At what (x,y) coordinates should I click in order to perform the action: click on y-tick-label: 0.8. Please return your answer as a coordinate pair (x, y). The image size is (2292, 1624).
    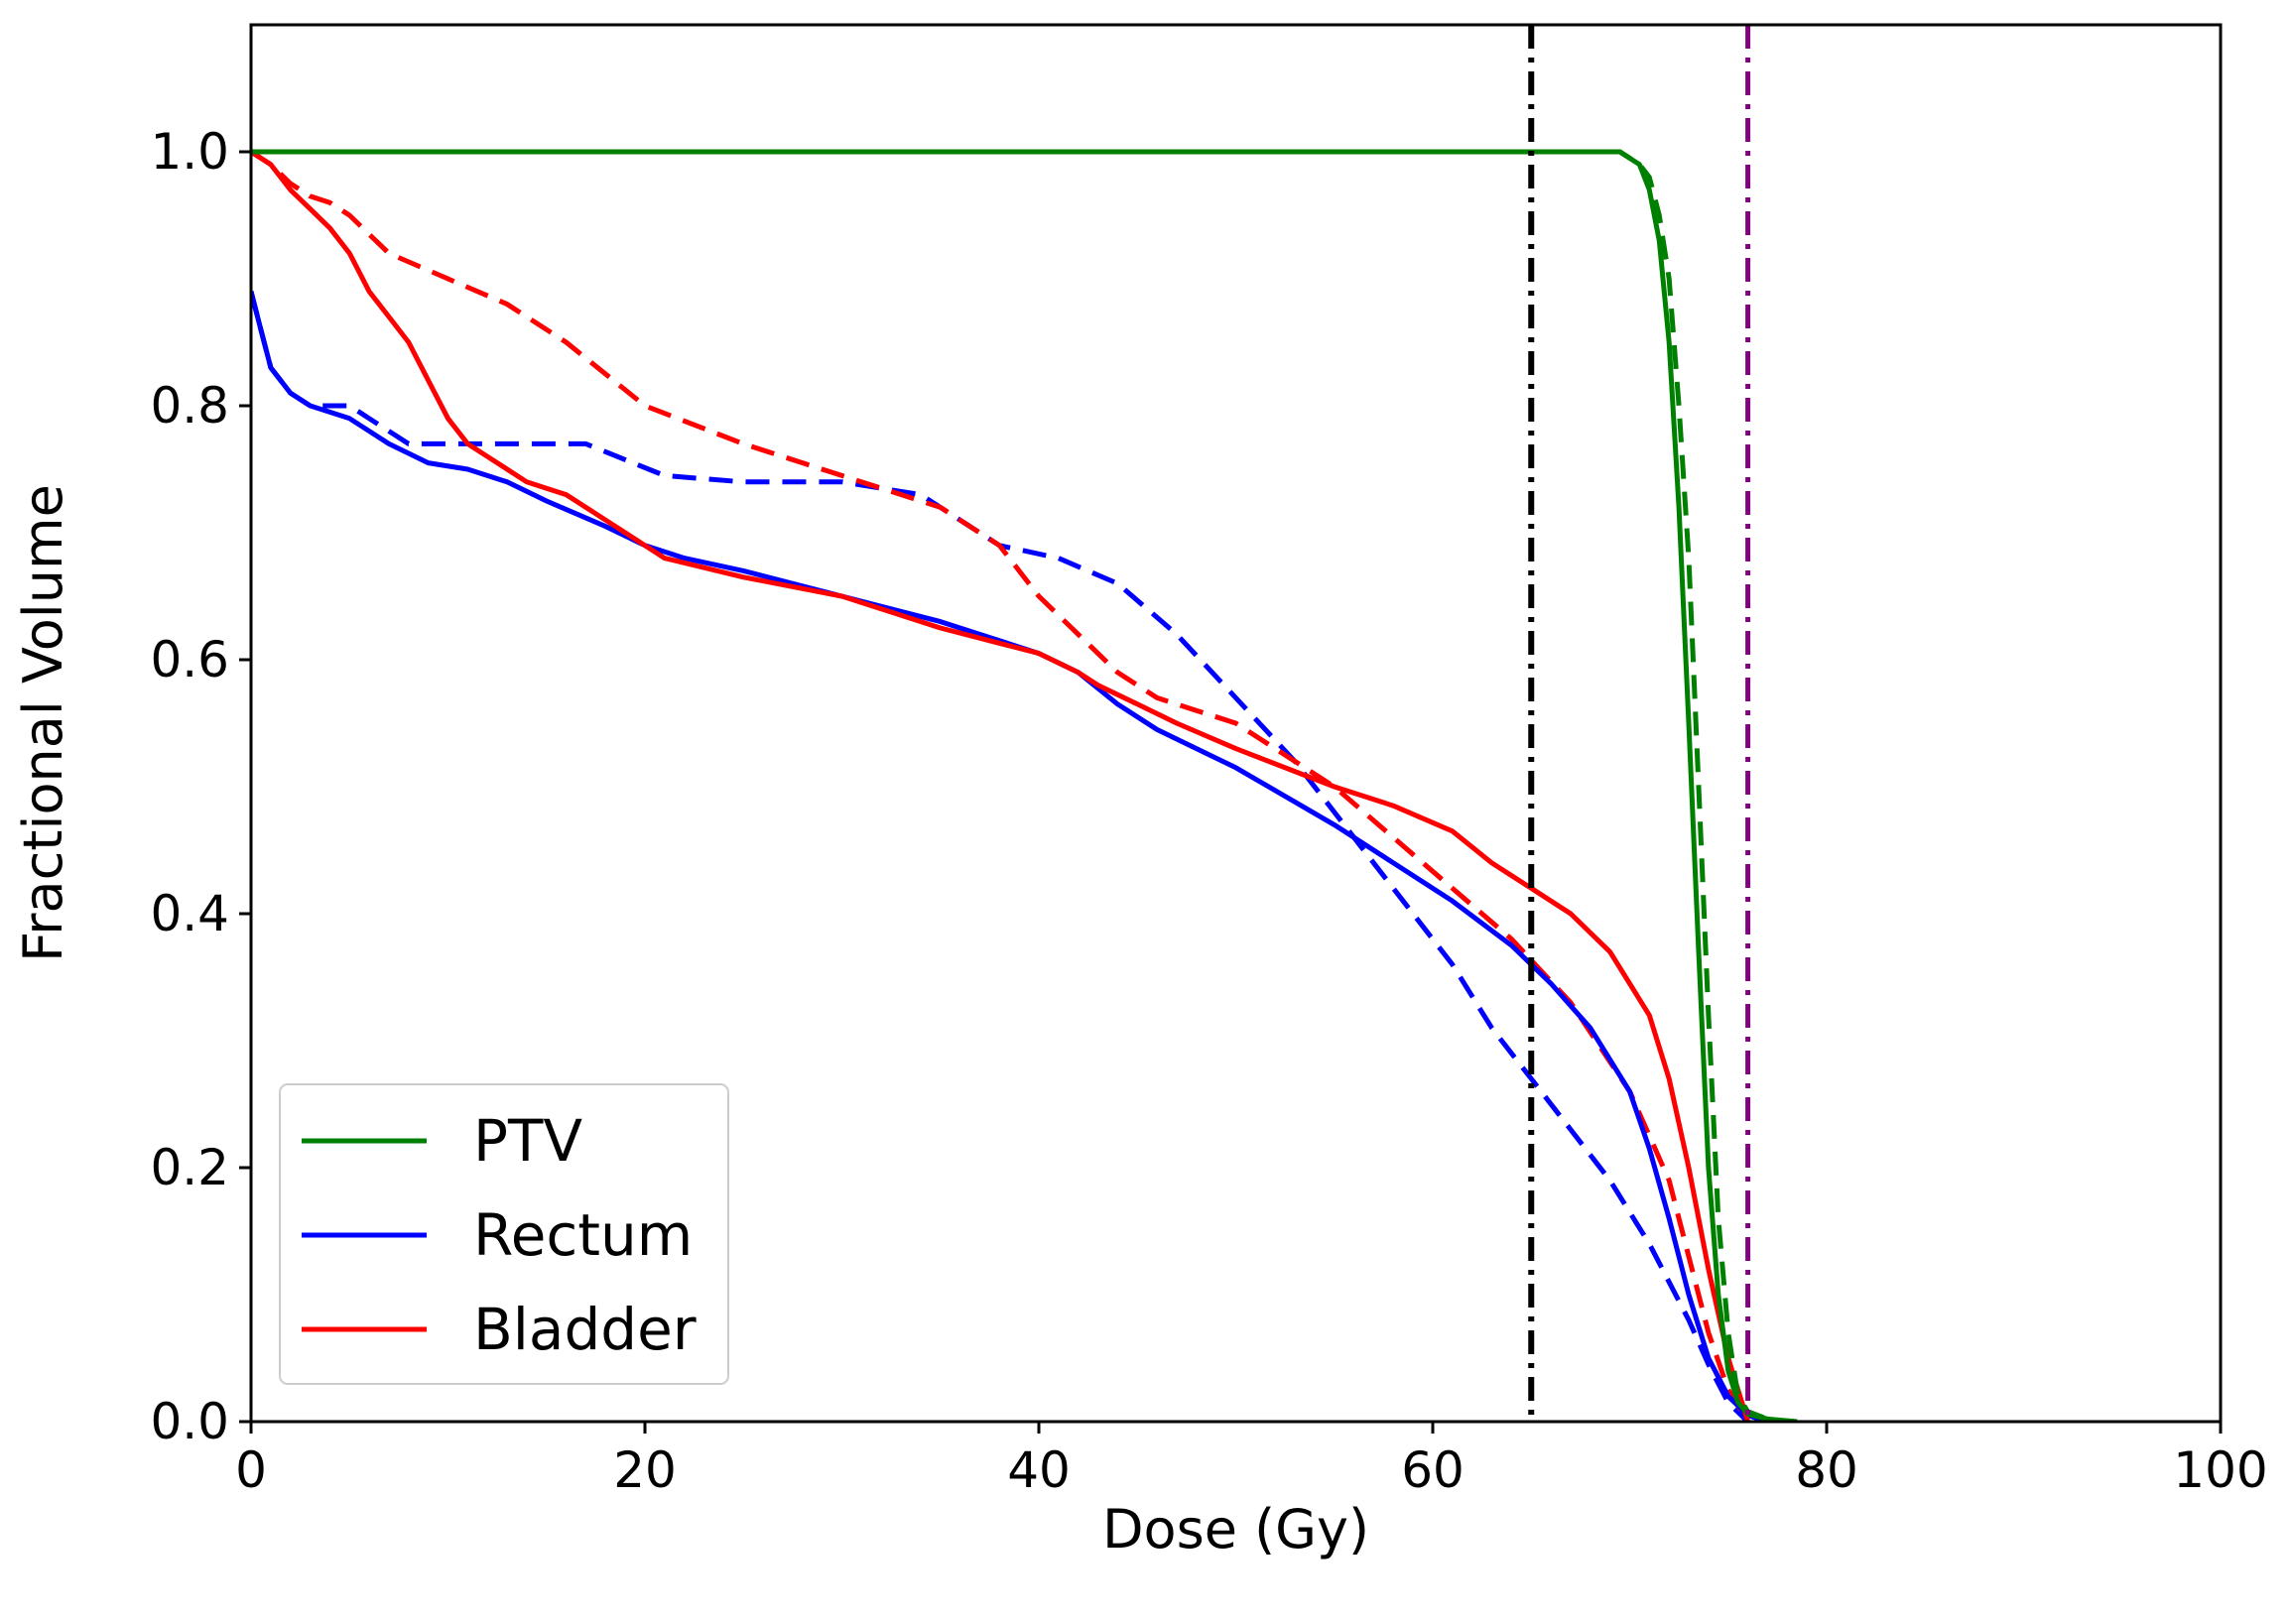
    Looking at the image, I should click on (189, 406).